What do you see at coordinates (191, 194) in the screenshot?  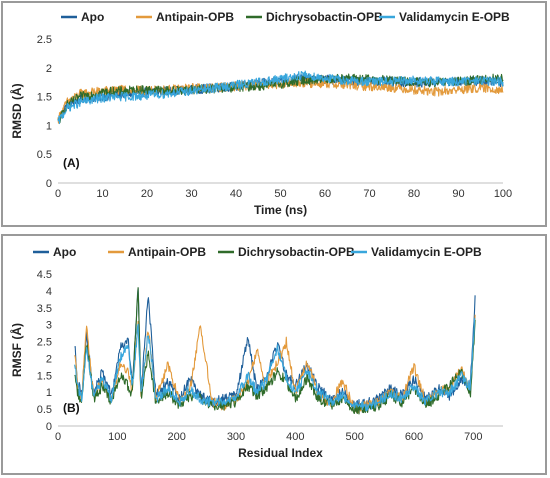 I see `x-tick-label: 30` at bounding box center [191, 194].